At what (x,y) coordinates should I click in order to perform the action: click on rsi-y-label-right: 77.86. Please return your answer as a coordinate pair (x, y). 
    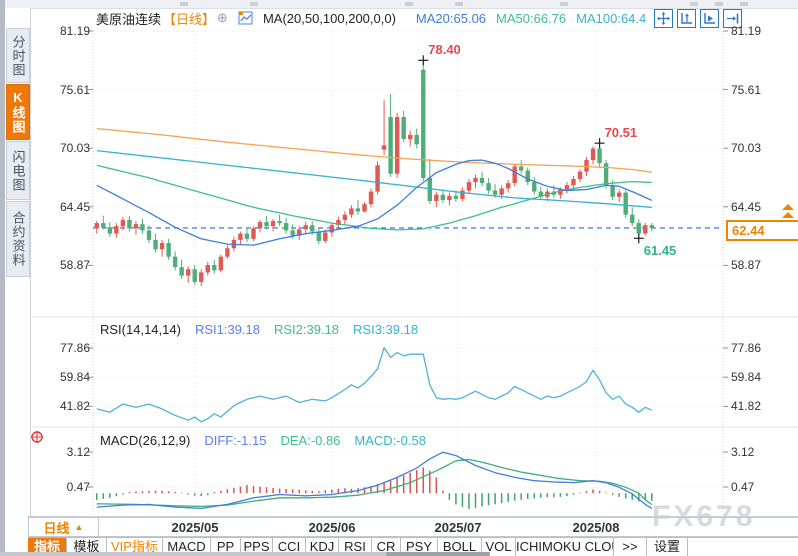
    Looking at the image, I should click on (746, 348).